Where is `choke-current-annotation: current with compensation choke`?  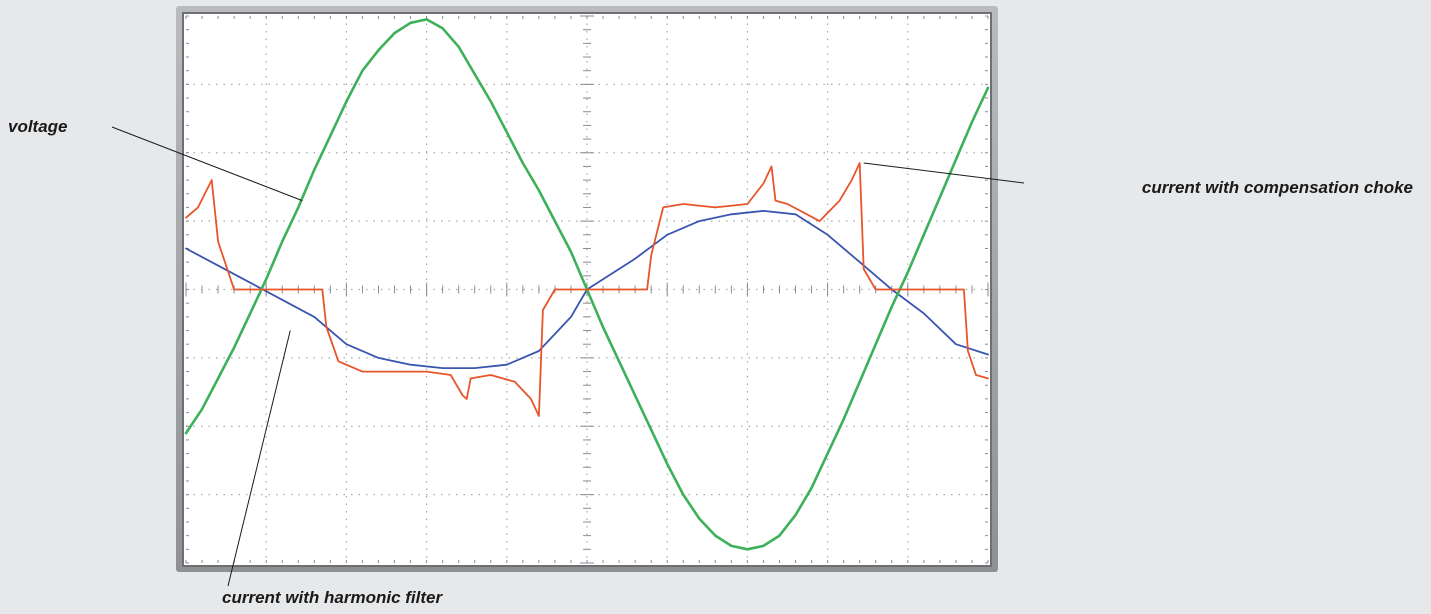
choke-current-annotation: current with compensation choke is located at coordinates (1277, 187).